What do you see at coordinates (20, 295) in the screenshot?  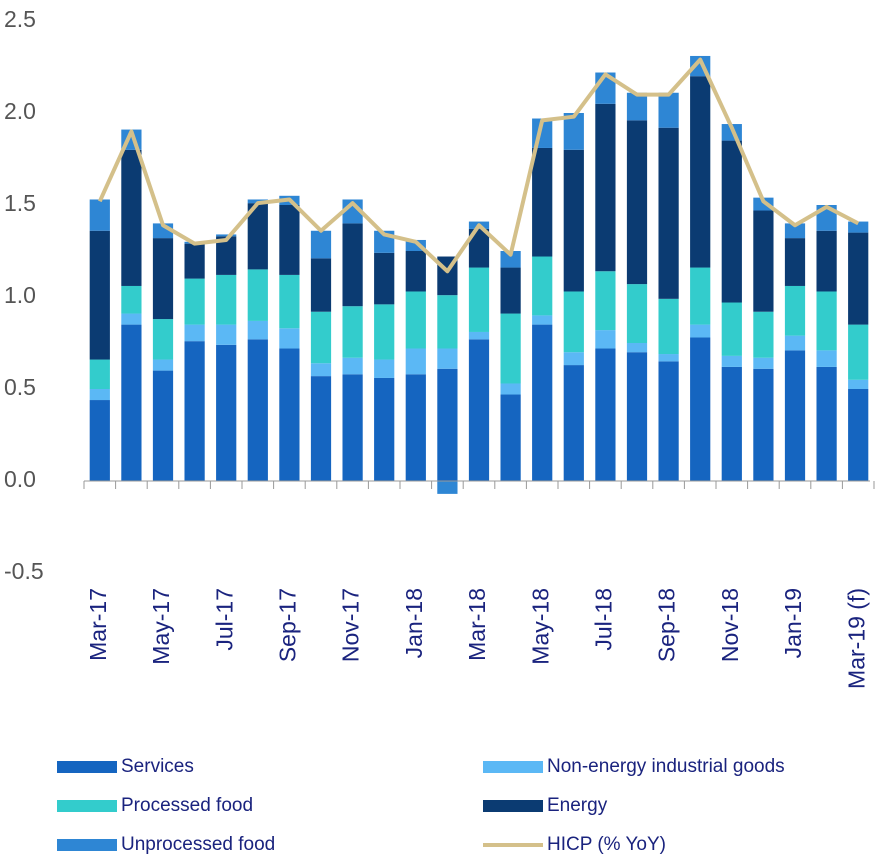 I see `y-tick-label: 1.0` at bounding box center [20, 295].